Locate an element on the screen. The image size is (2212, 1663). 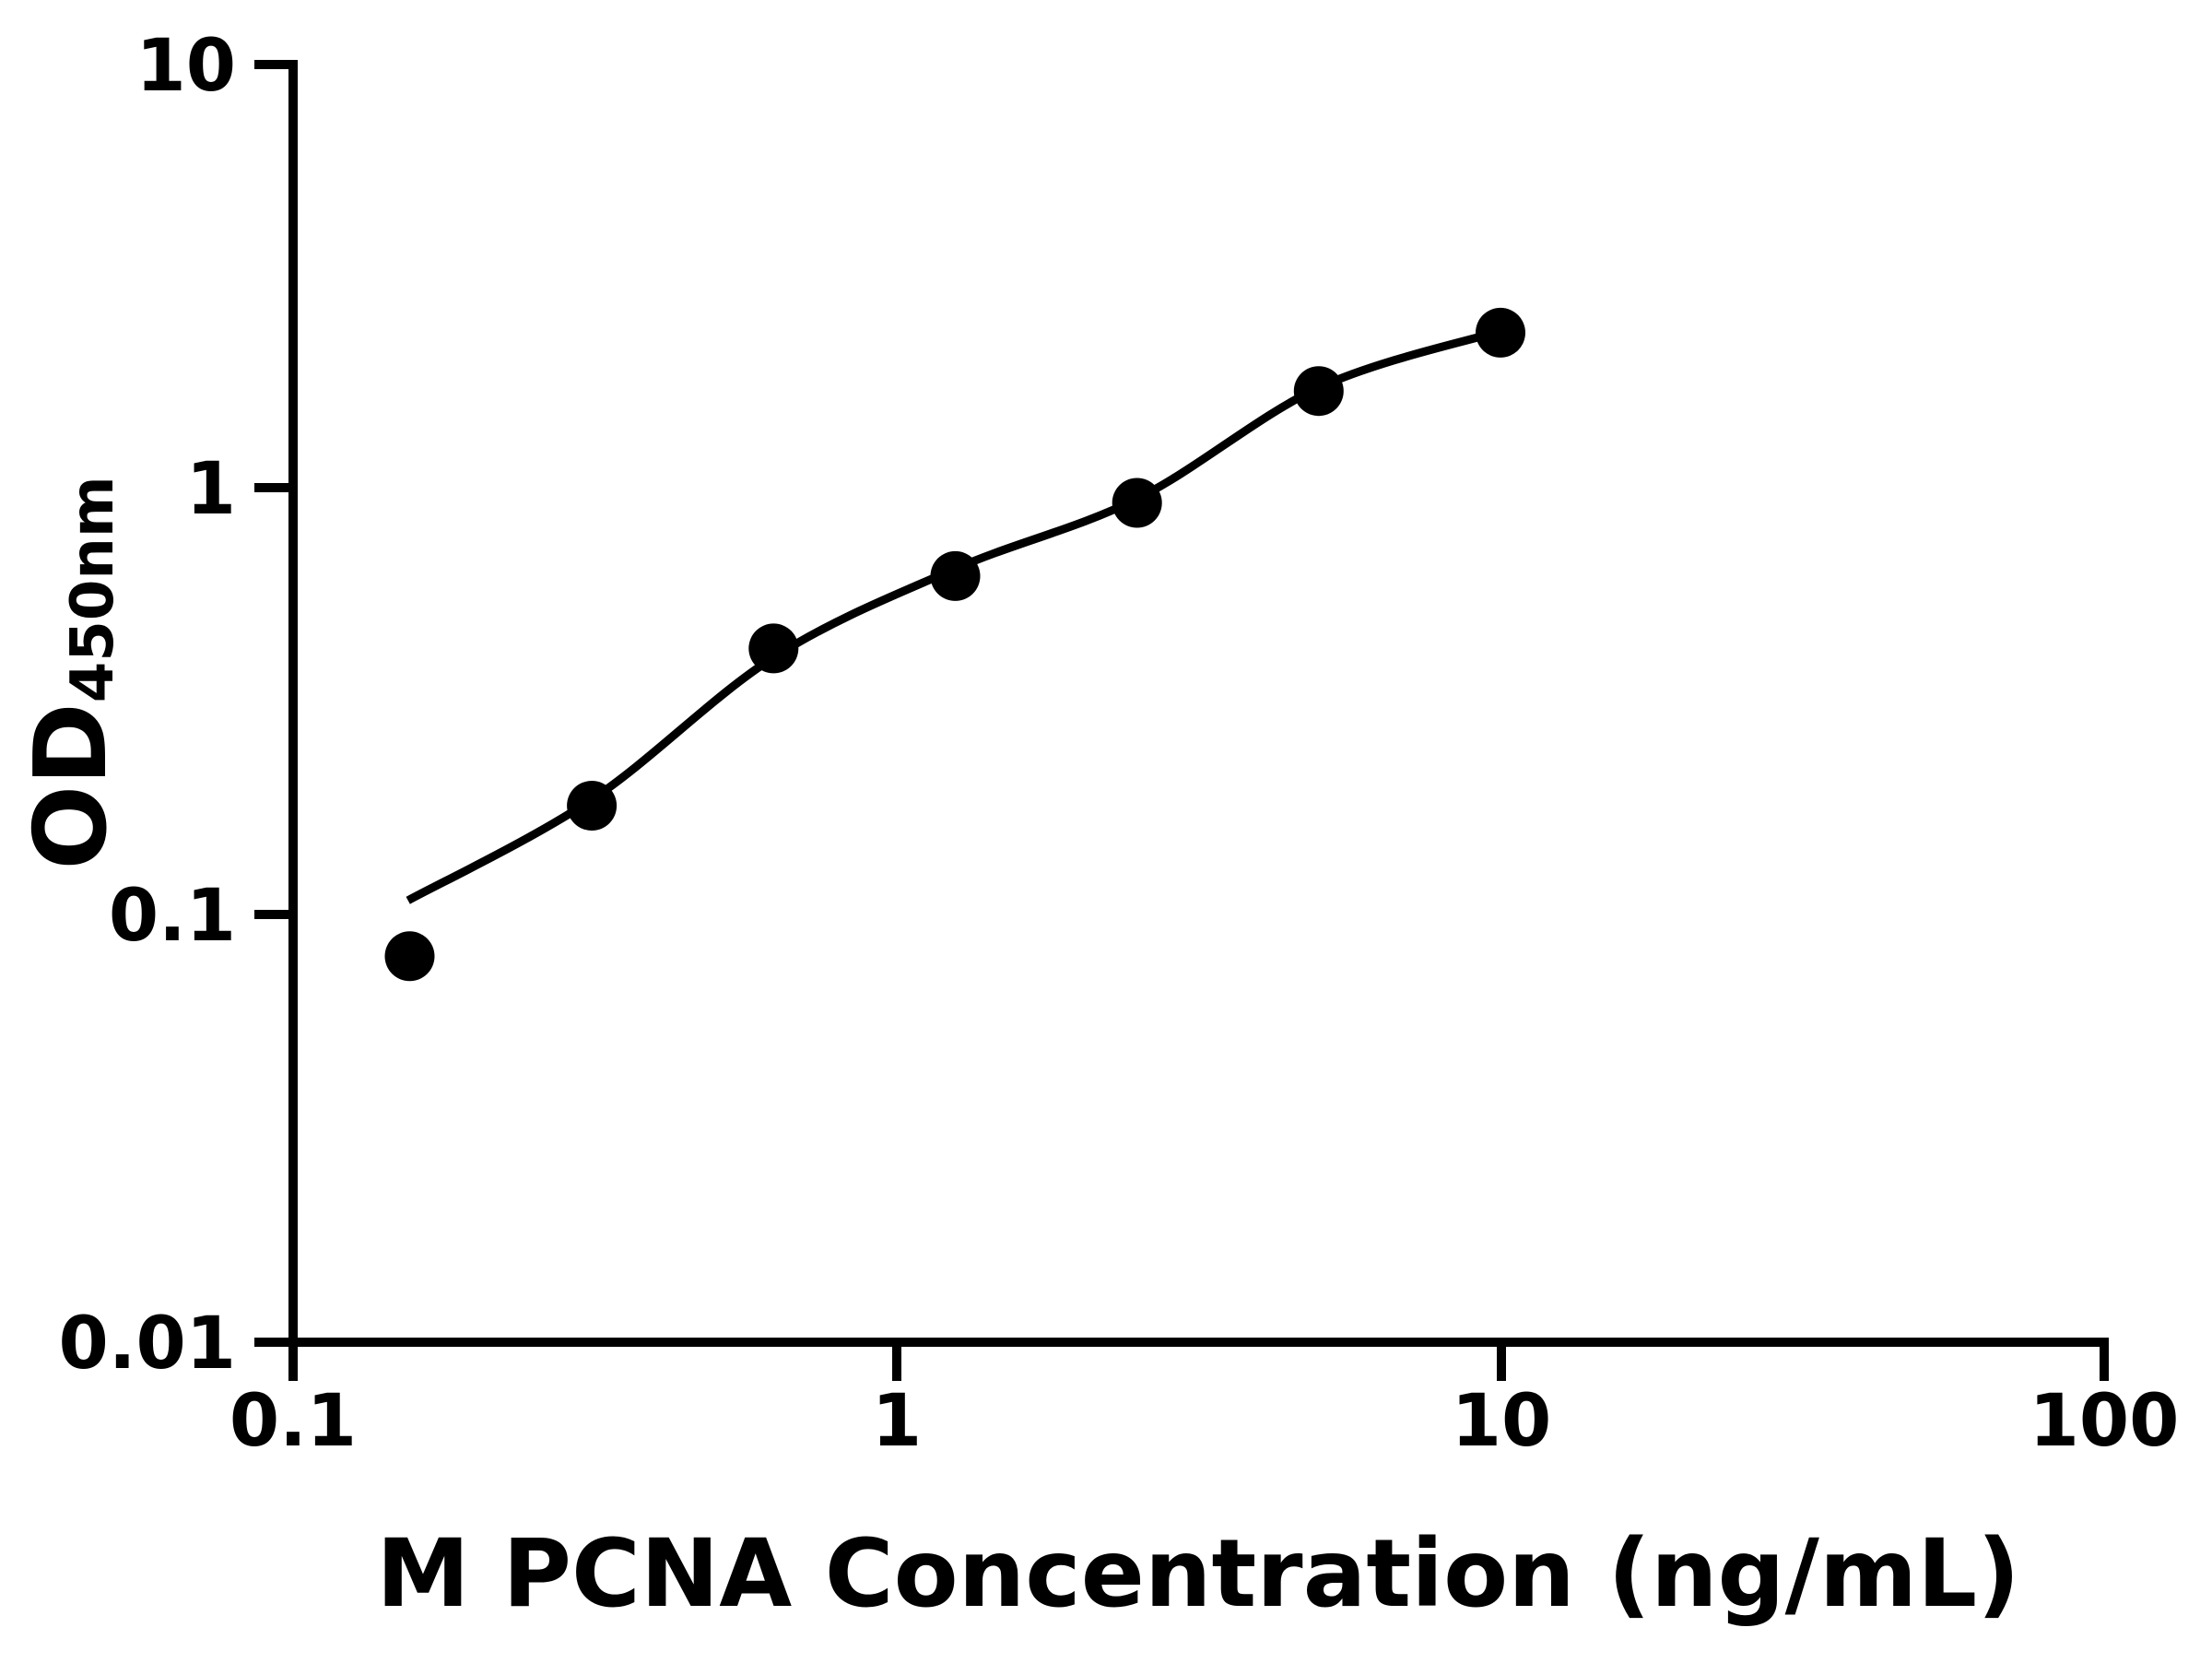
y-tick-marks is located at coordinates (271, 703).